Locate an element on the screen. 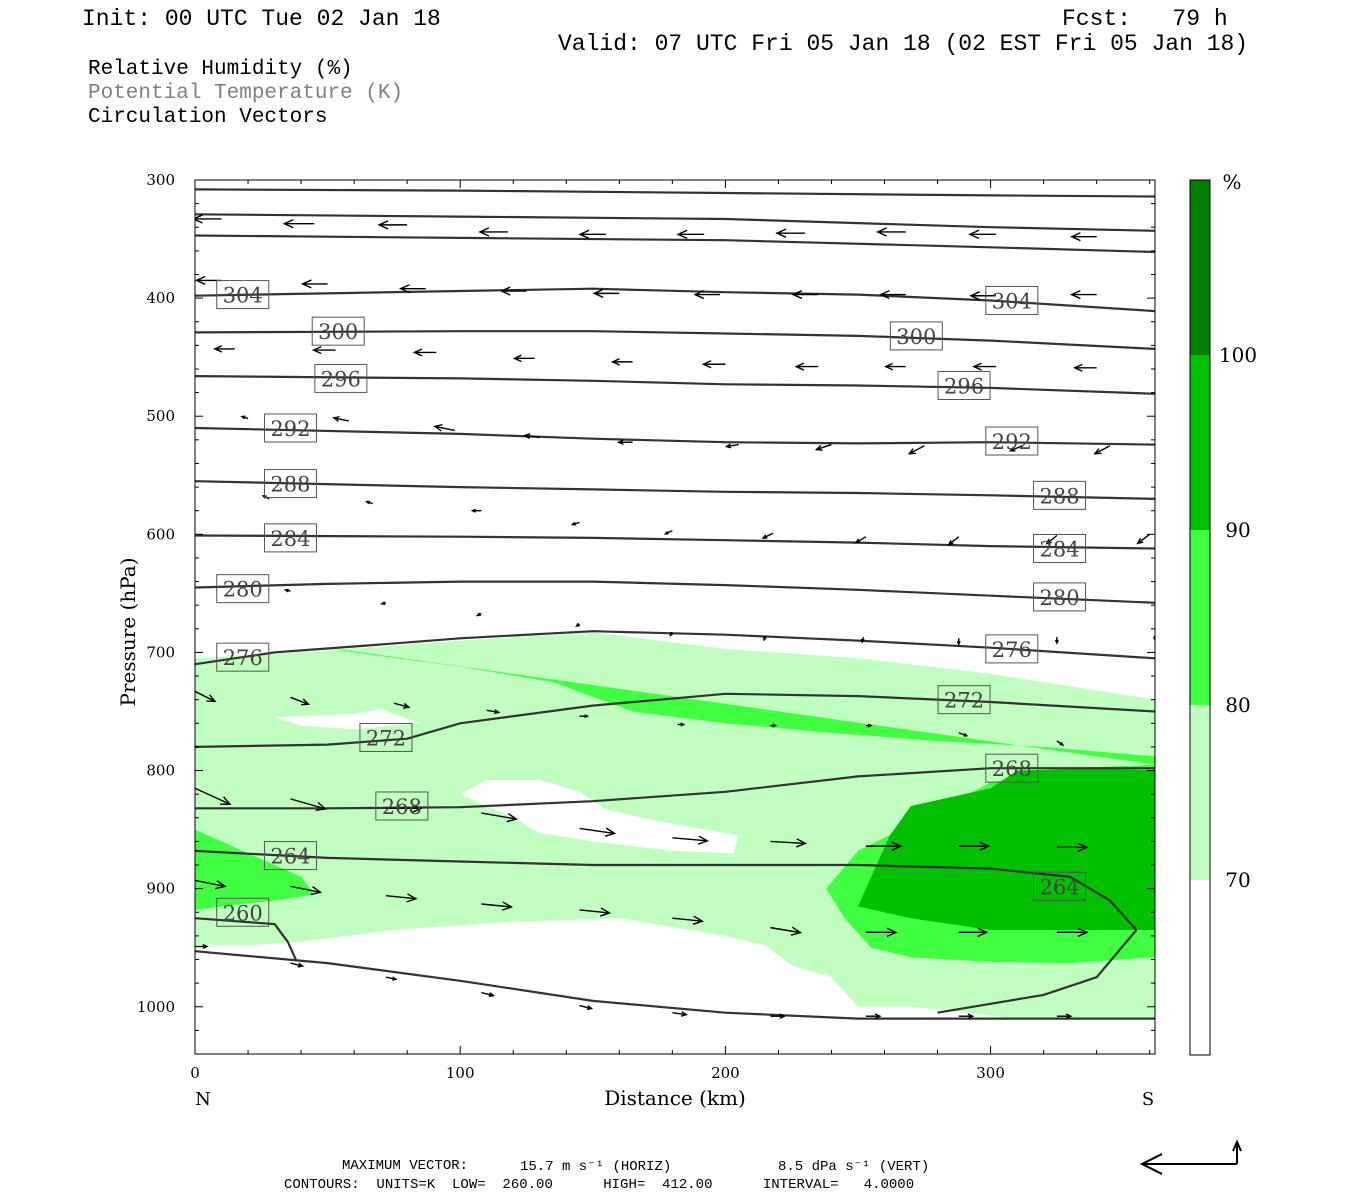 The image size is (1350, 1200). colorbar: 70 80 90 100 is located at coordinates (1223, 617).